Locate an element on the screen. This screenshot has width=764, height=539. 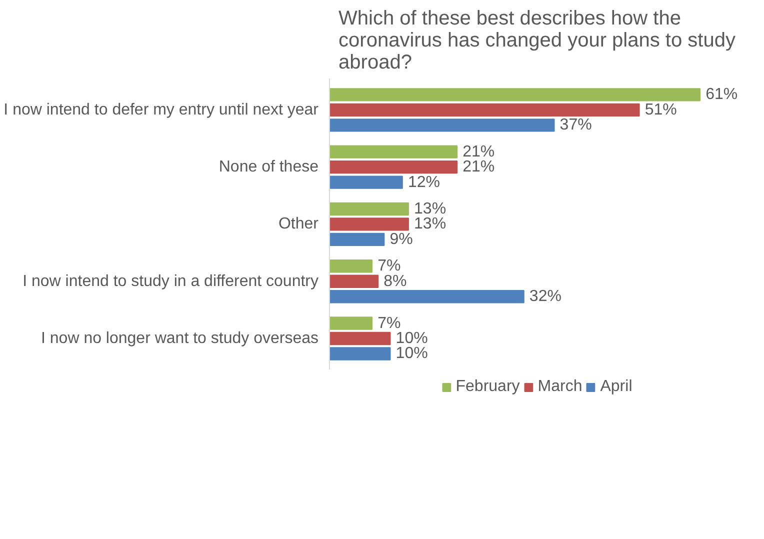
y-tick-label: I now no longer want to study overseas is located at coordinates (180, 338).